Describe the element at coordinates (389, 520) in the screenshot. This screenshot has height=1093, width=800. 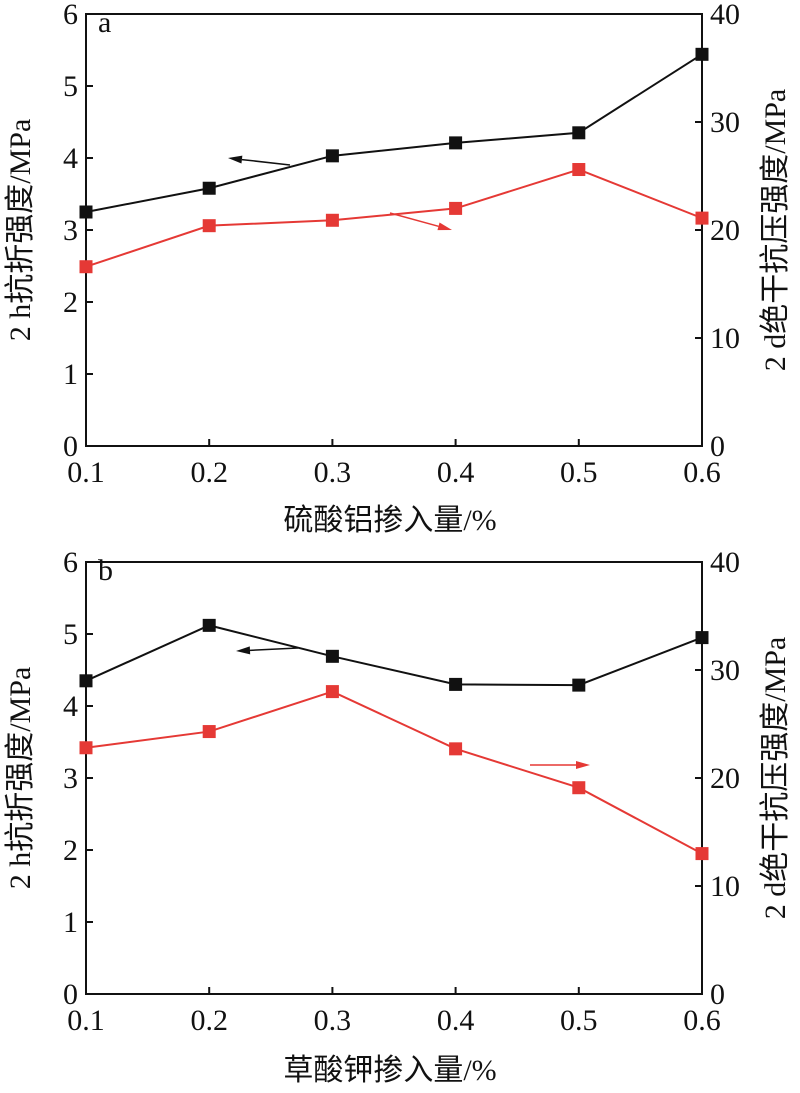
I see `x-axis-title: 硫酸铝掺入量/%` at that location.